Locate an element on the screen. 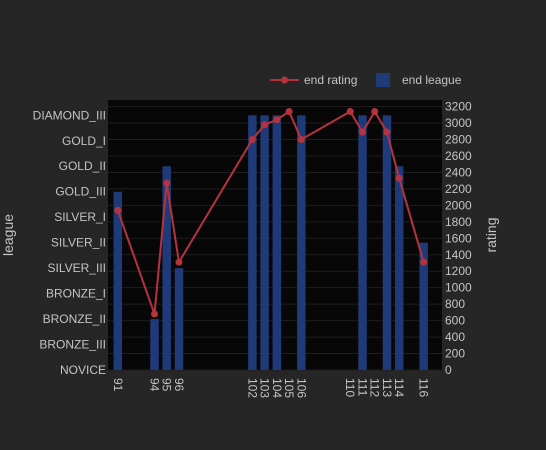  left-tick-label: BRONZE_II is located at coordinates (74, 319).